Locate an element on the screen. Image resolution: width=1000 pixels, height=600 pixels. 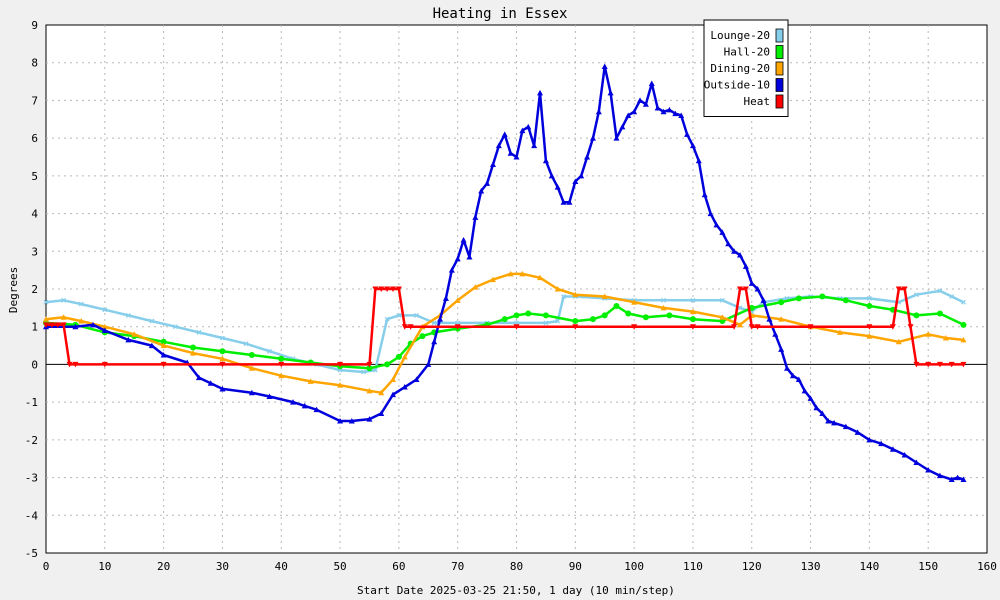
legend: Lounge-20 Hall-20 Dining-20 Outside-10 Heat is located at coordinates (746, 68).